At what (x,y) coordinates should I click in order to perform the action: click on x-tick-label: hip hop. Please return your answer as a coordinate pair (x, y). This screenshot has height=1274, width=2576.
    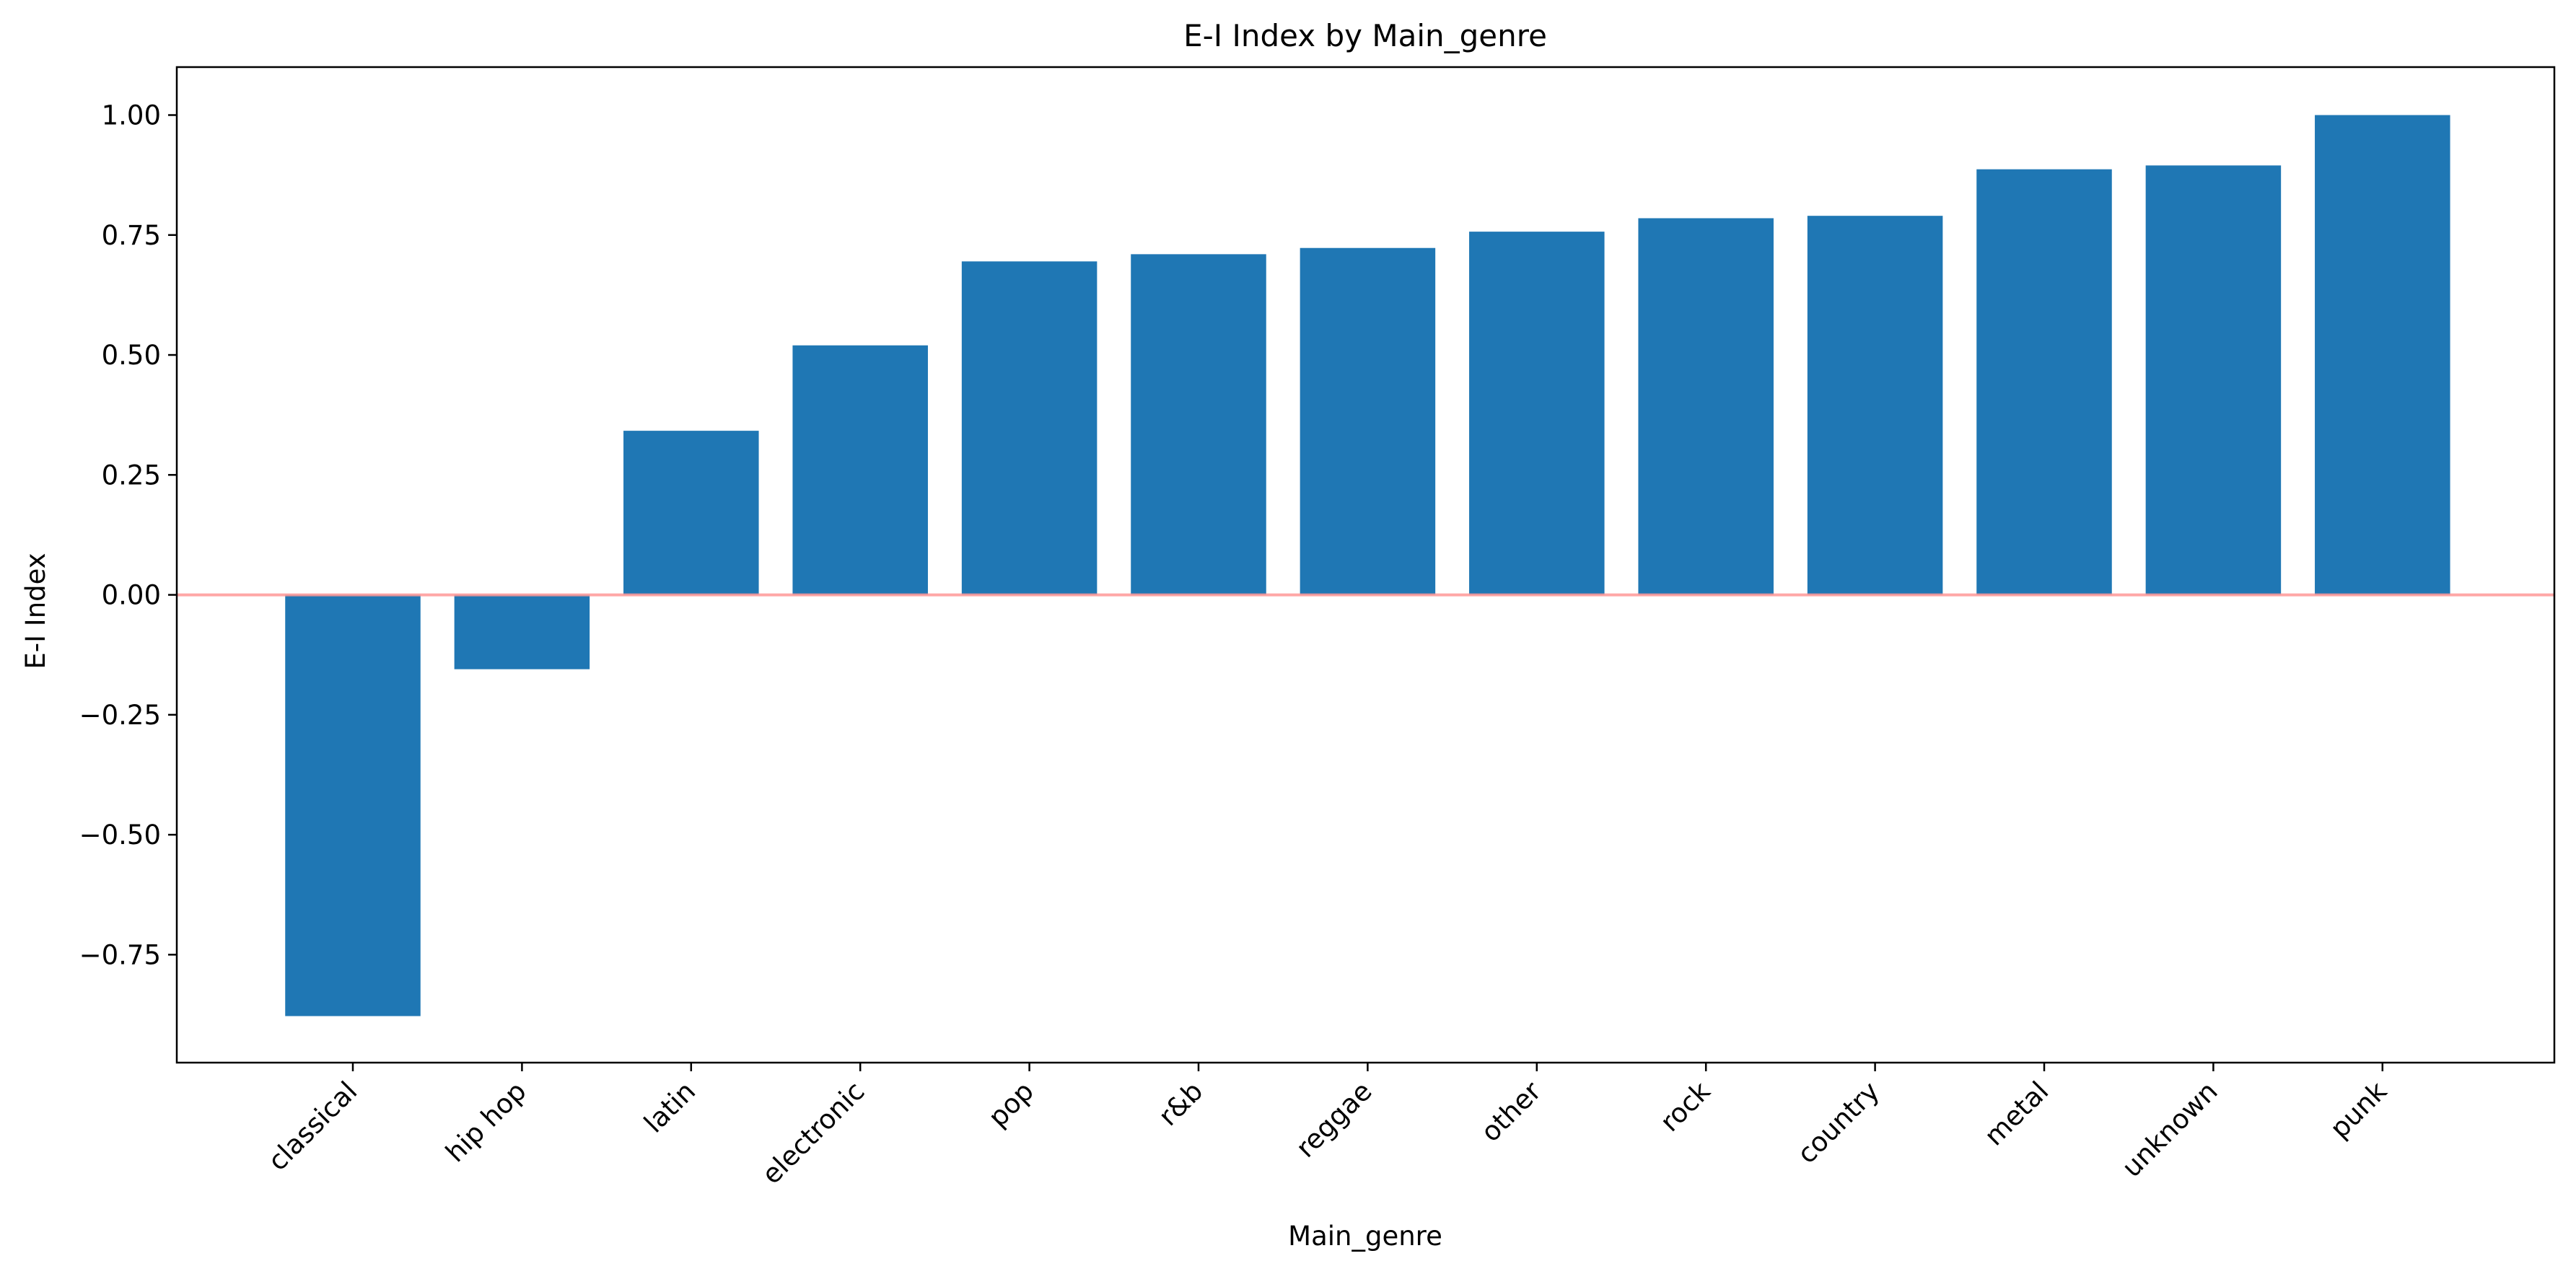
    Looking at the image, I should click on (485, 1122).